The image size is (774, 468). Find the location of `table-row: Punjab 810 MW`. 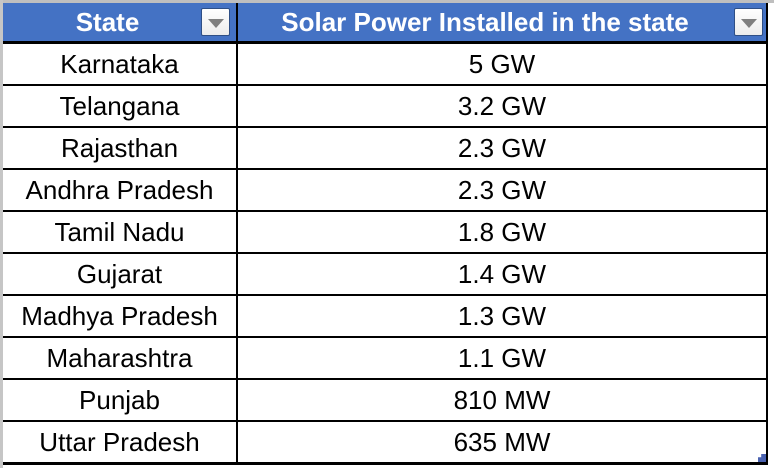

table-row: Punjab 810 MW is located at coordinates (385, 400).